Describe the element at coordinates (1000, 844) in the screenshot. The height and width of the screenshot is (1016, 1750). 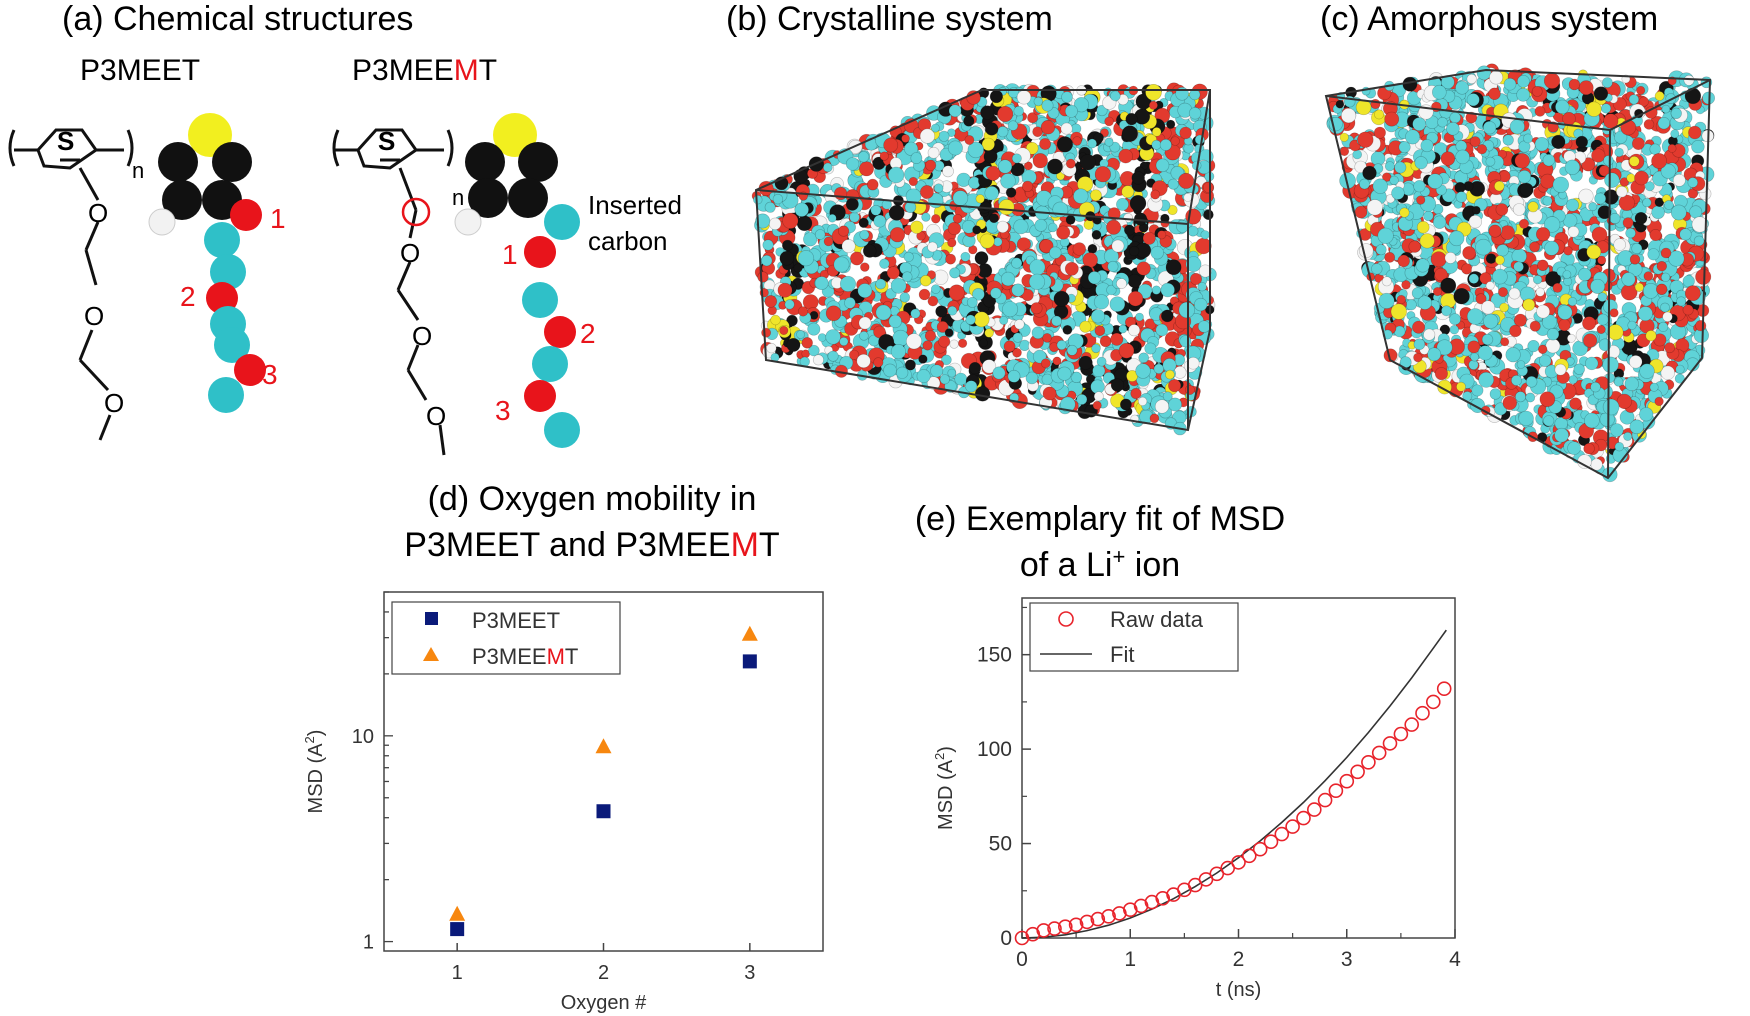
I see `y-tick-label: 50` at that location.